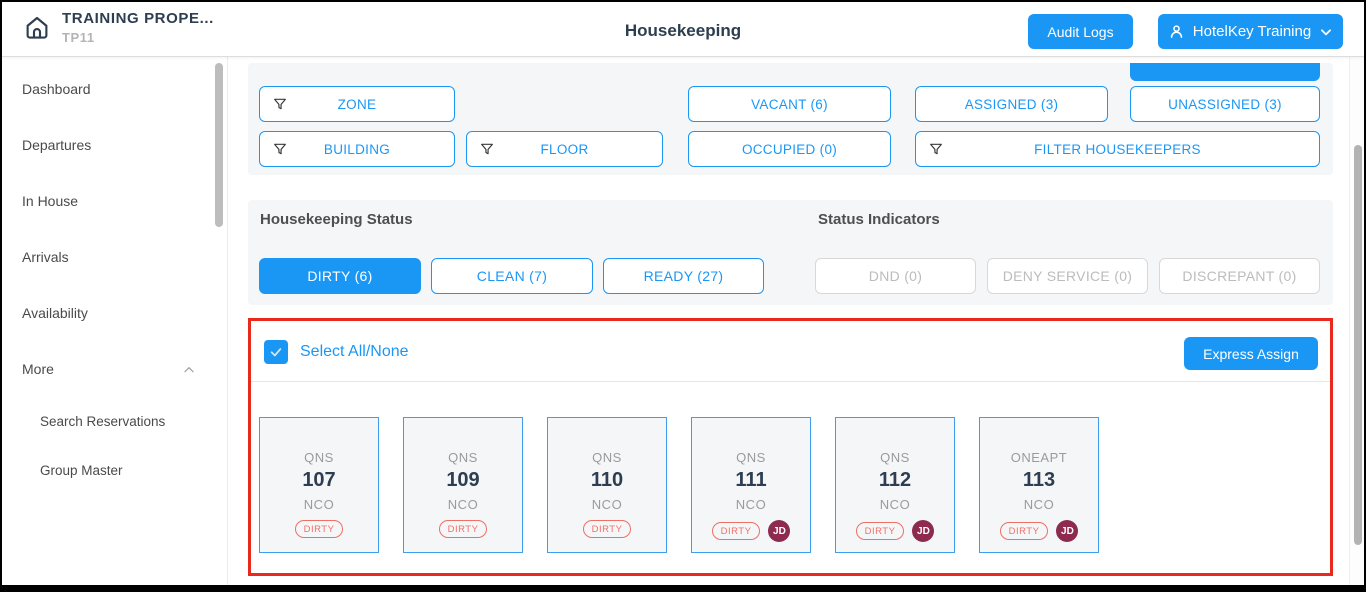 The image size is (1366, 592). What do you see at coordinates (219, 145) in the screenshot?
I see `sidebar-scrollbar` at bounding box center [219, 145].